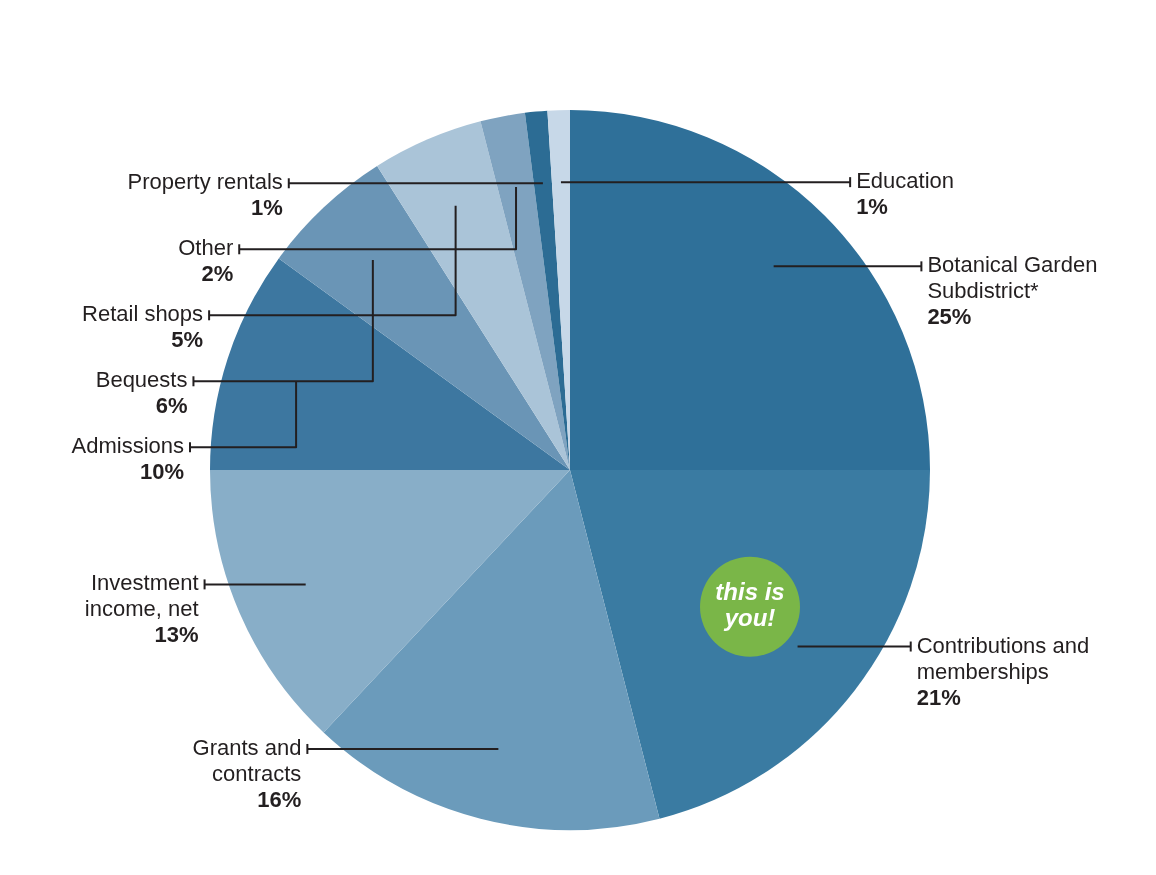  What do you see at coordinates (143, 314) in the screenshot?
I see `slice-label: Retail shops` at bounding box center [143, 314].